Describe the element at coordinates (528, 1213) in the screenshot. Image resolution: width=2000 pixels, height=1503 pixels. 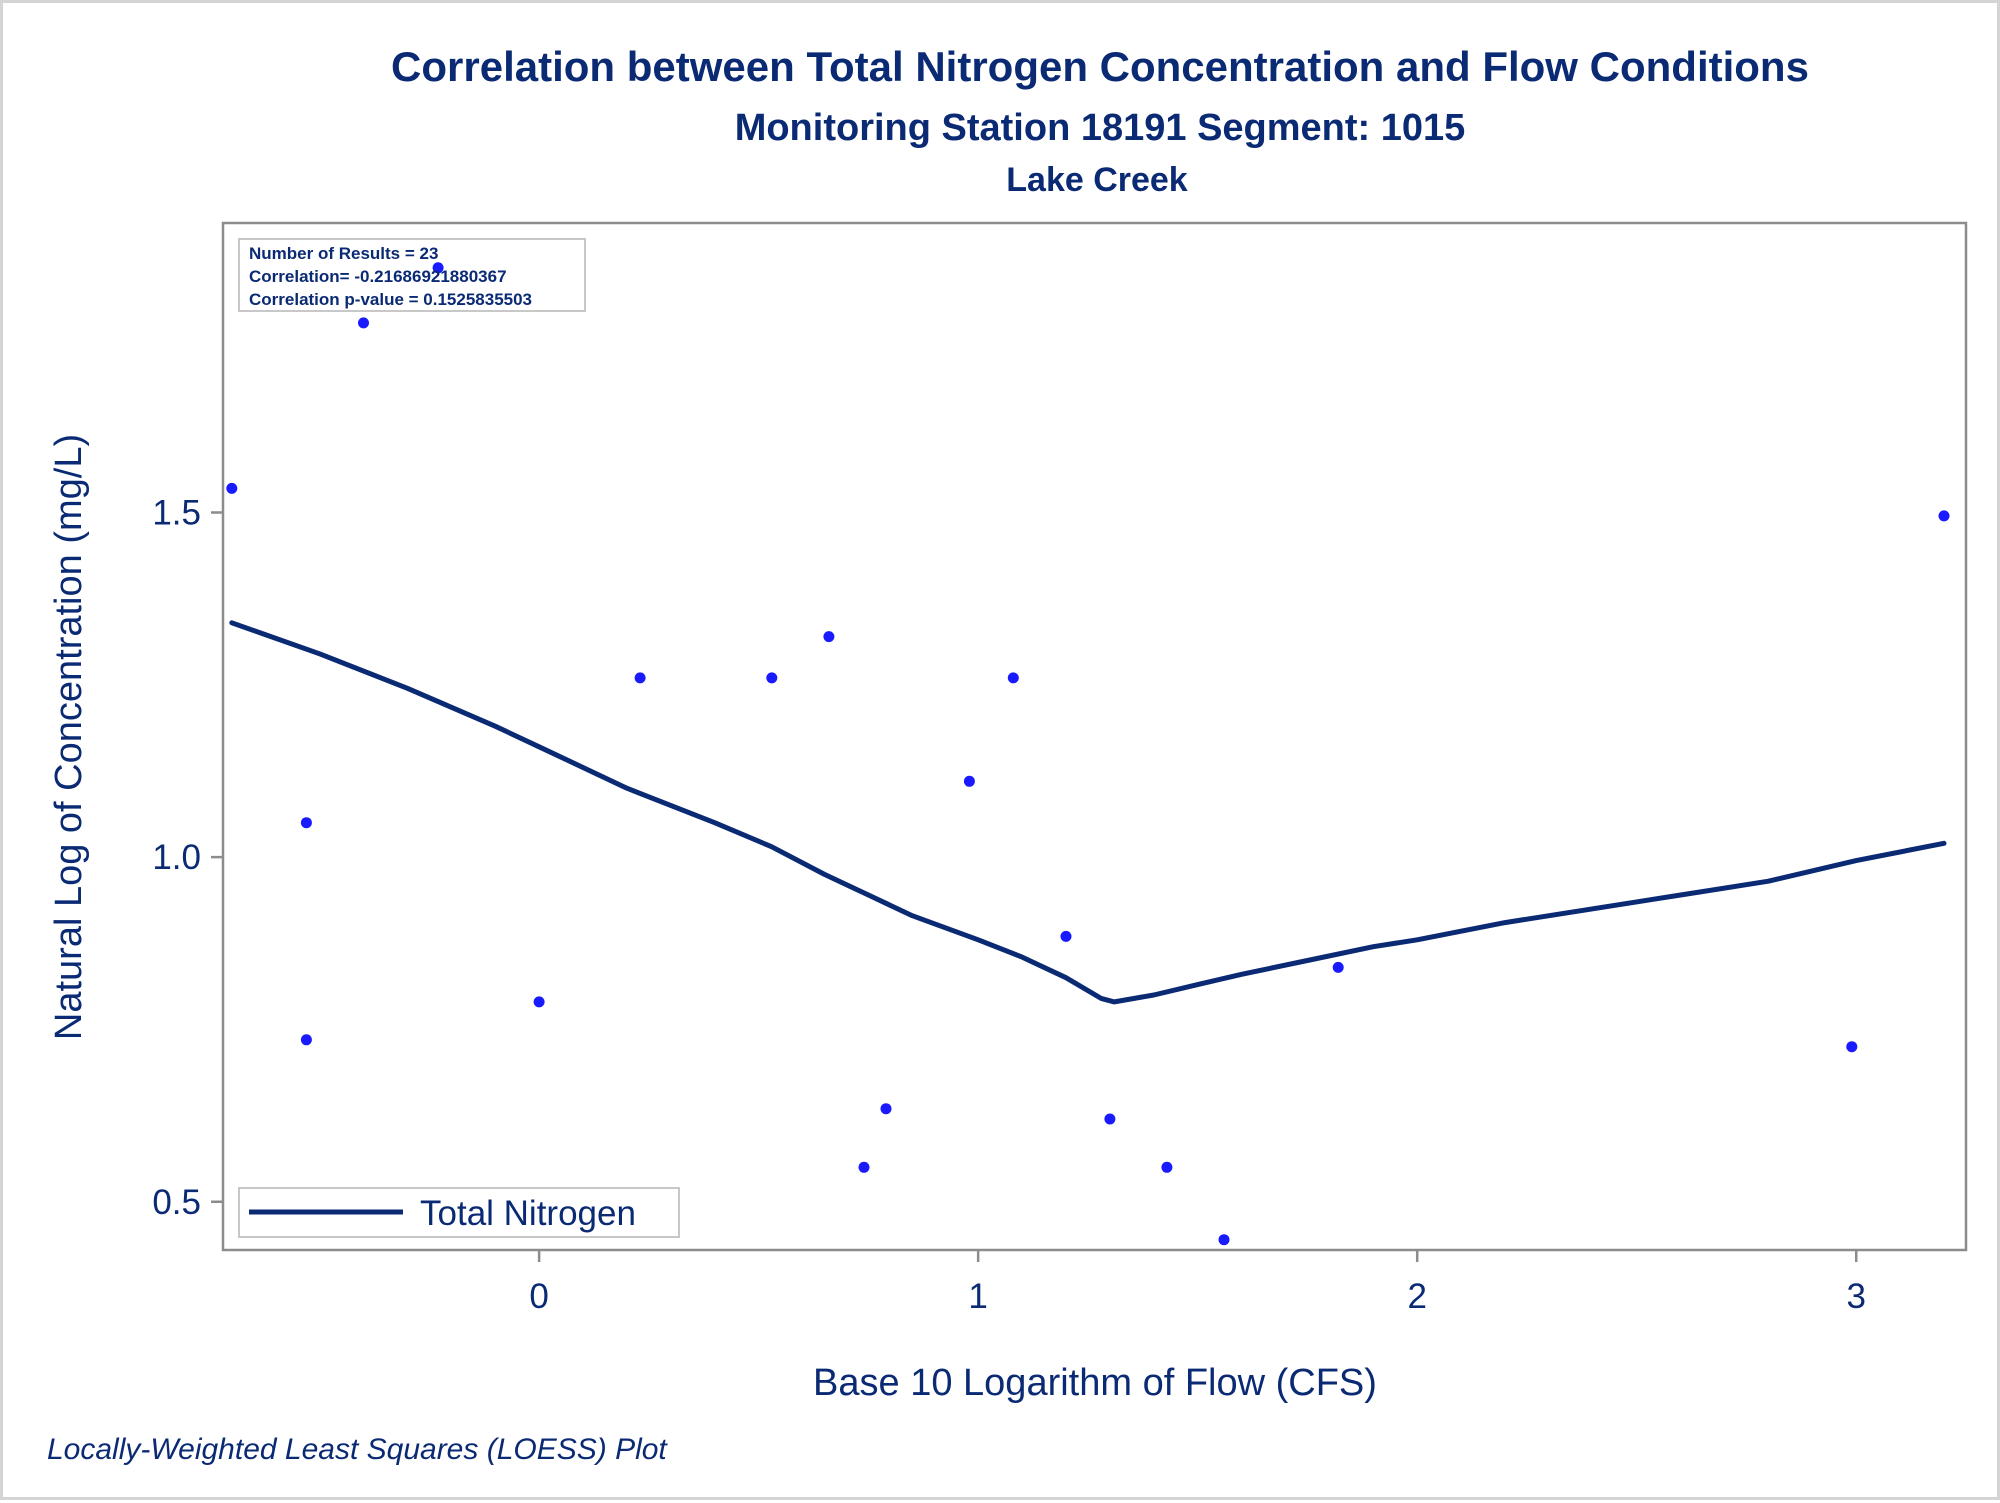
I see `legend-label: Total Nitrogen` at that location.